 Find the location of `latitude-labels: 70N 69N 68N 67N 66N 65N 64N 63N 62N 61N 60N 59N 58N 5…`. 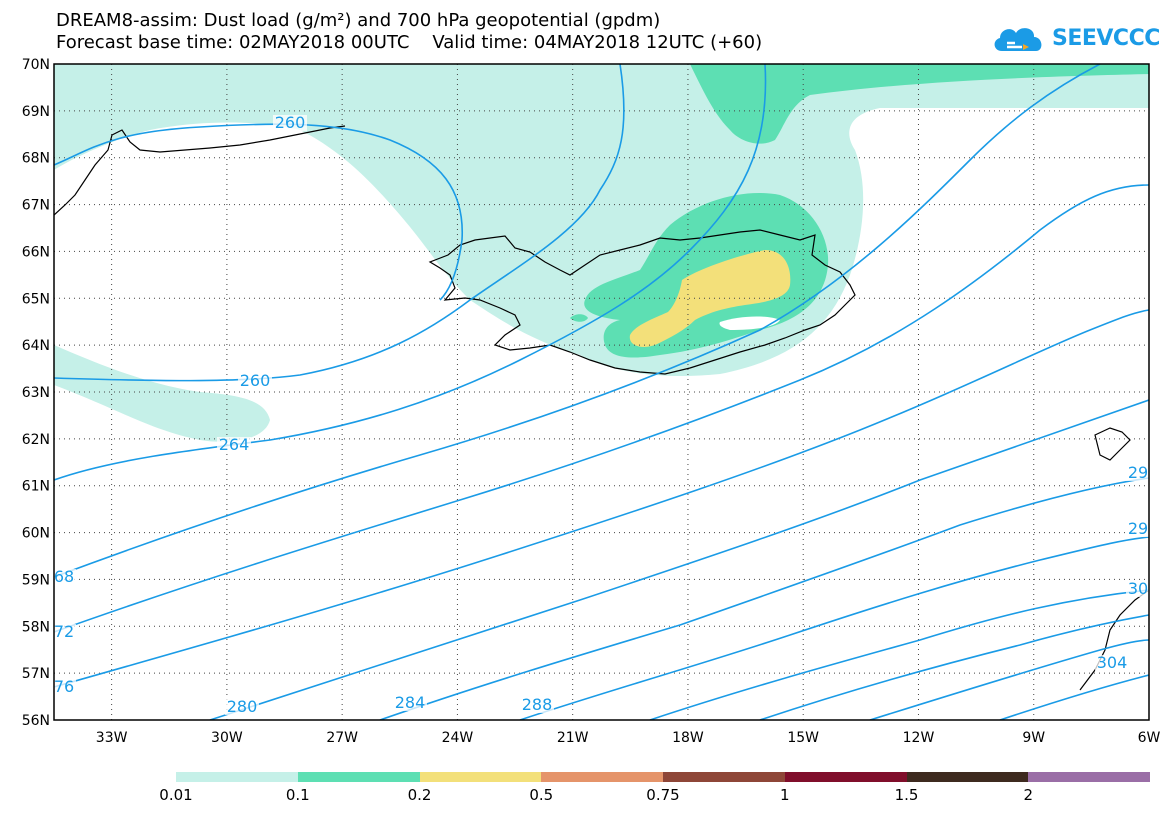

latitude-labels: 70N 69N 68N 67N 66N 65N 64N 63N 62N 61N 60N 59N 58N 5… is located at coordinates (36, 393).